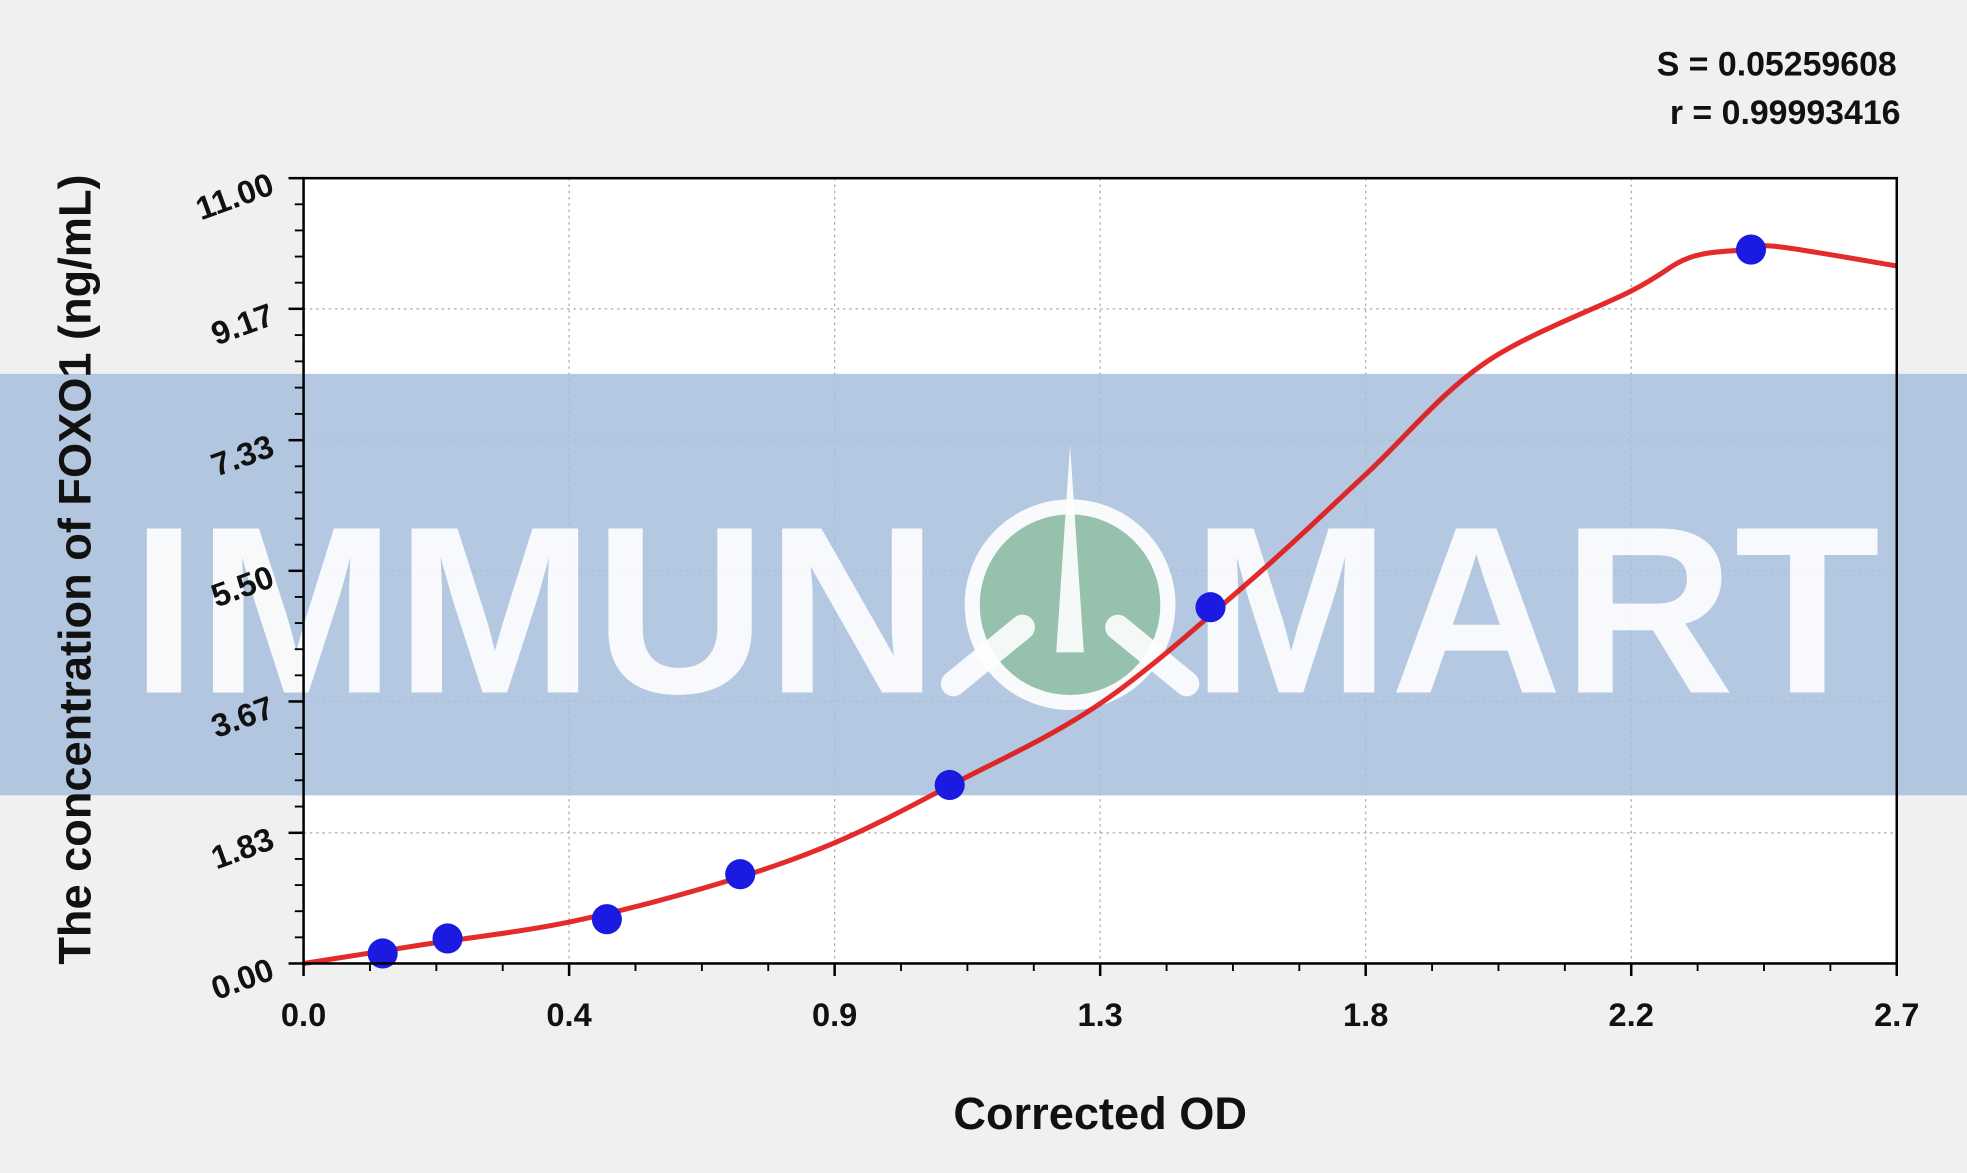 The image size is (1967, 1173). Describe the element at coordinates (568, 1014) in the screenshot. I see `x-tick-label: 0.4` at that location.